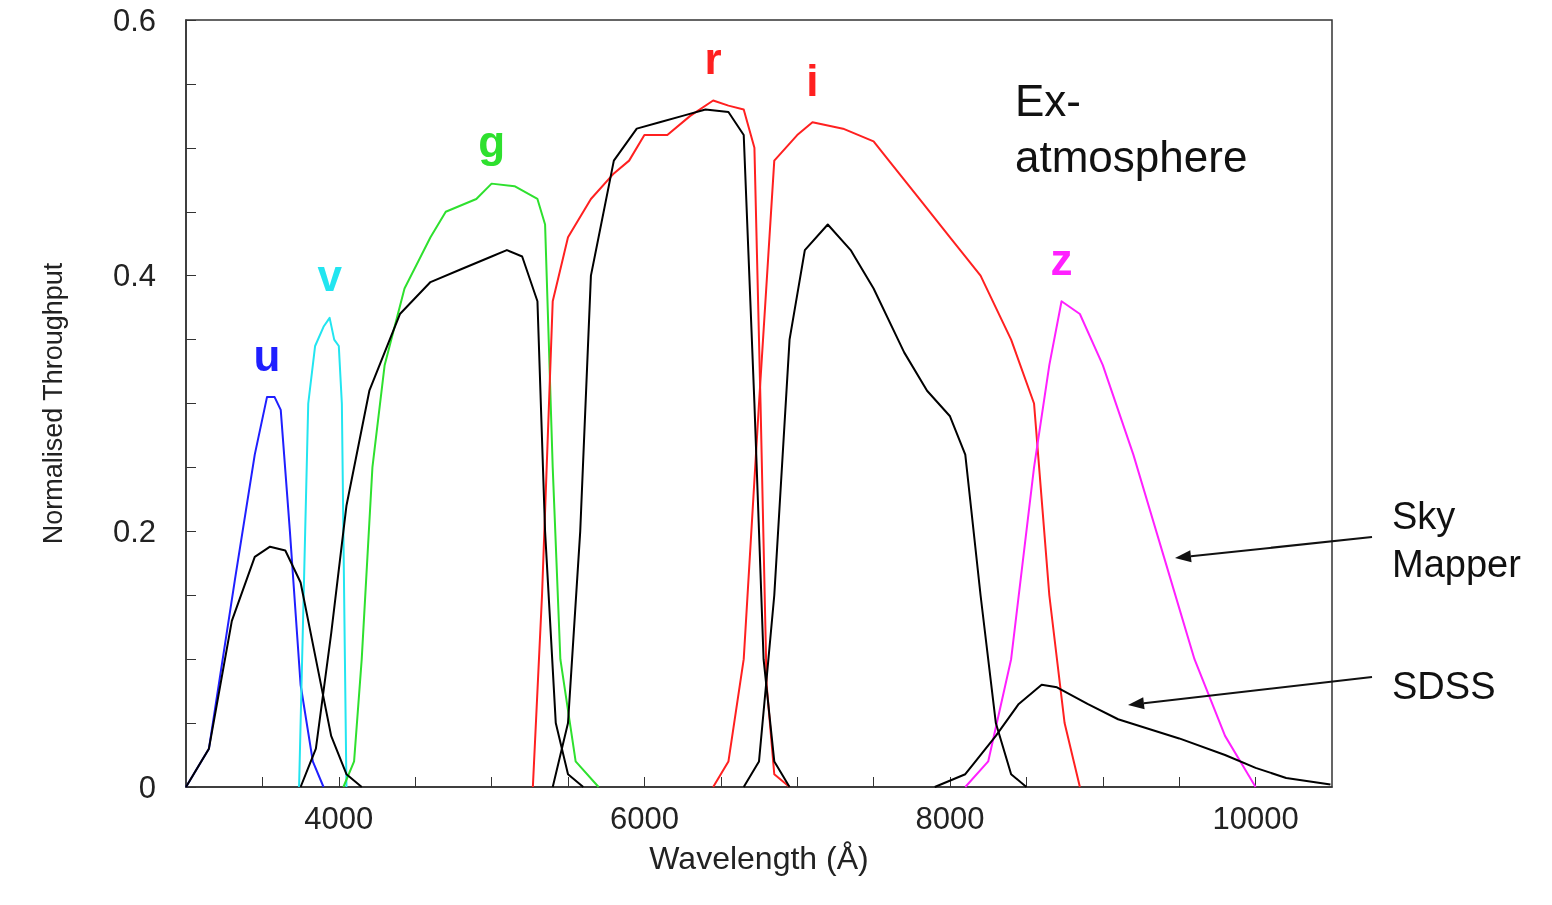  Describe the element at coordinates (1255, 818) in the screenshot. I see `x-tick-label: 10000` at that location.